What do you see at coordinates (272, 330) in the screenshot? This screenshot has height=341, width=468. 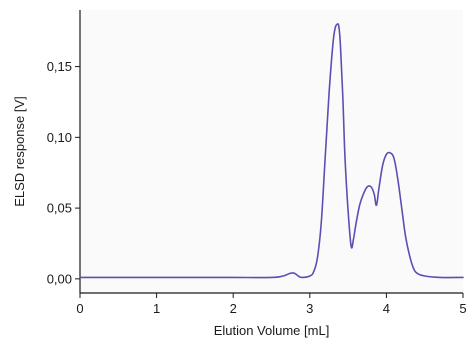 I see `x-axis-title: Elution Volume [mL]` at bounding box center [272, 330].